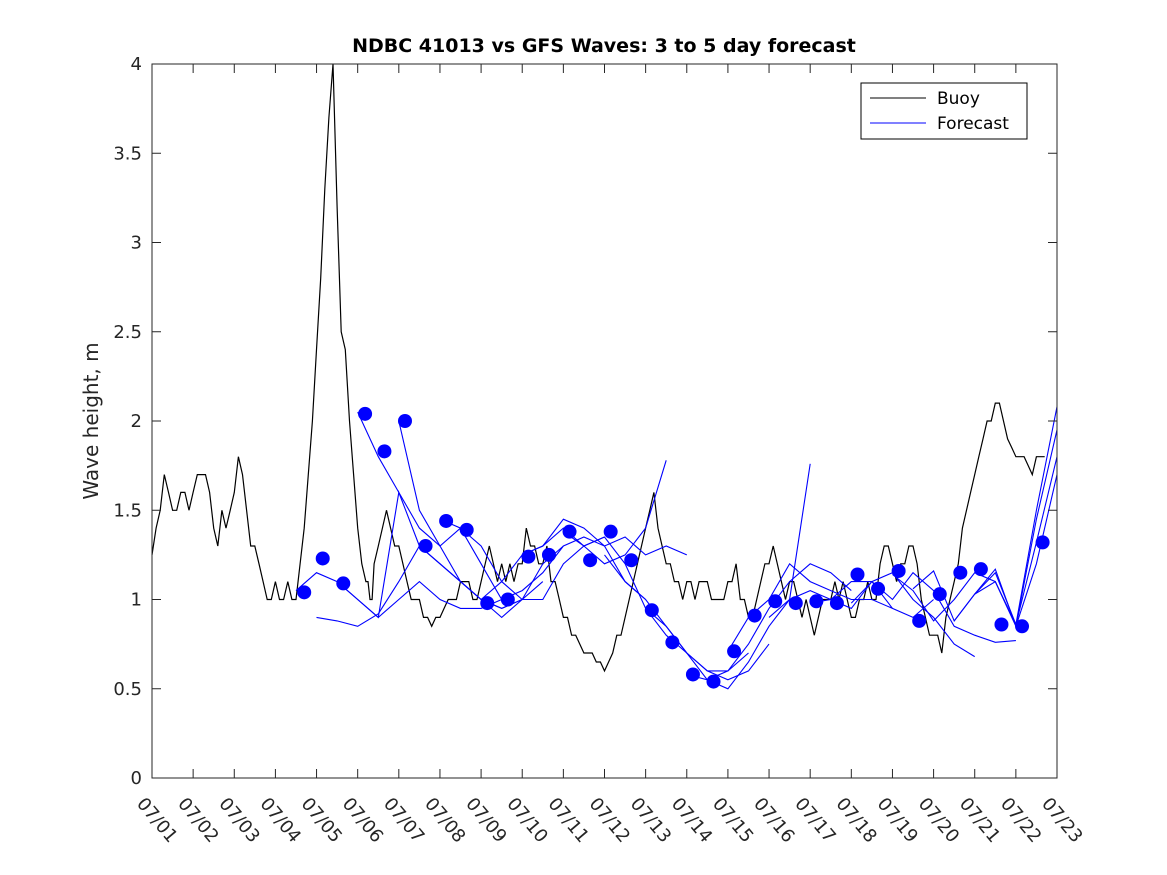 The height and width of the screenshot is (875, 1167). What do you see at coordinates (136, 778) in the screenshot?
I see `y-tick-label: 0` at bounding box center [136, 778].